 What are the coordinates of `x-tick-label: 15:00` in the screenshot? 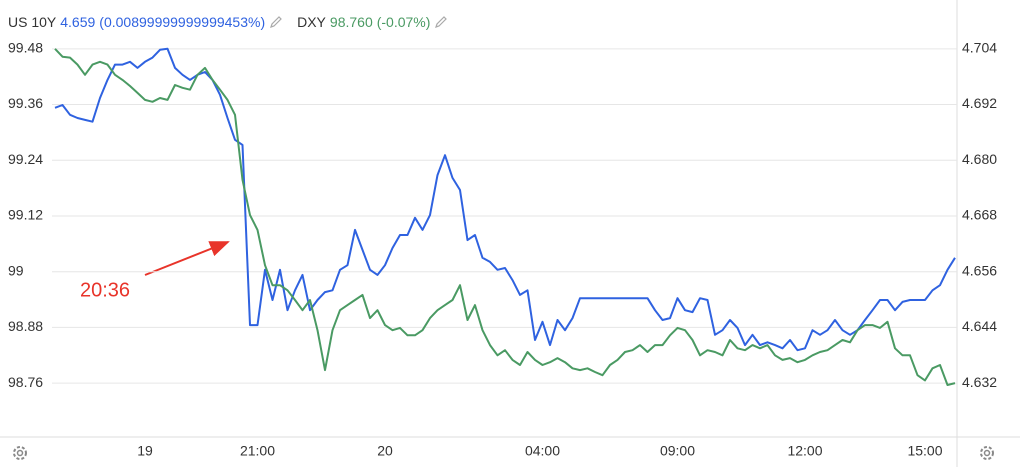 It's located at (924, 451).